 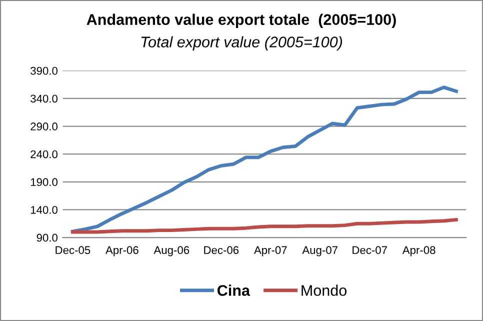 What do you see at coordinates (172, 251) in the screenshot?
I see `x-tick-label: Aug-06` at bounding box center [172, 251].